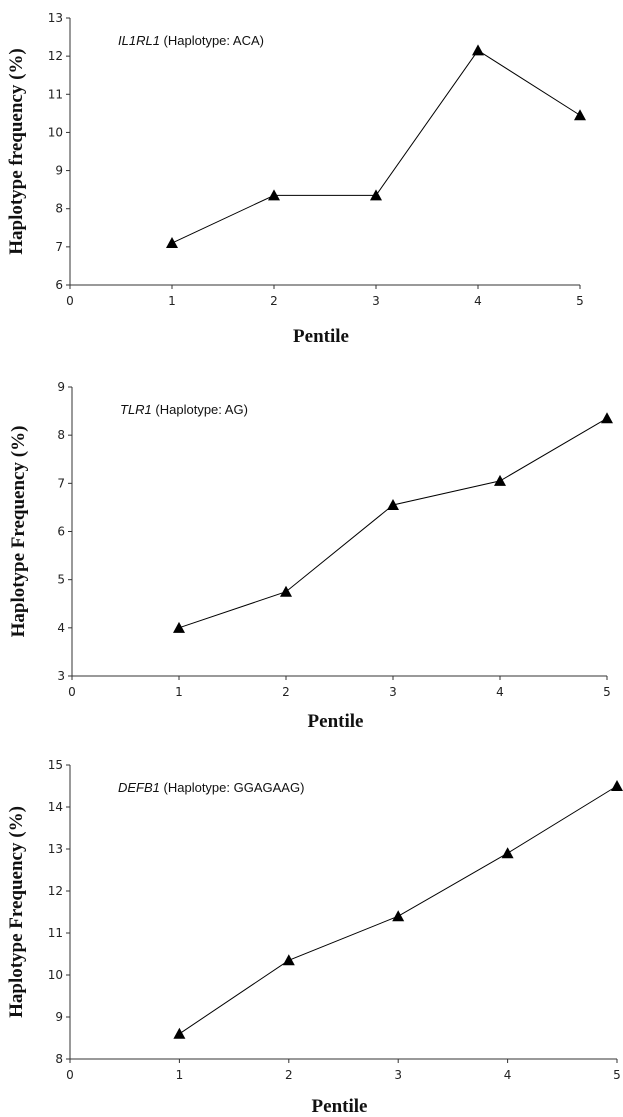  I want to click on gene-name: TLR1, so click(136, 409).